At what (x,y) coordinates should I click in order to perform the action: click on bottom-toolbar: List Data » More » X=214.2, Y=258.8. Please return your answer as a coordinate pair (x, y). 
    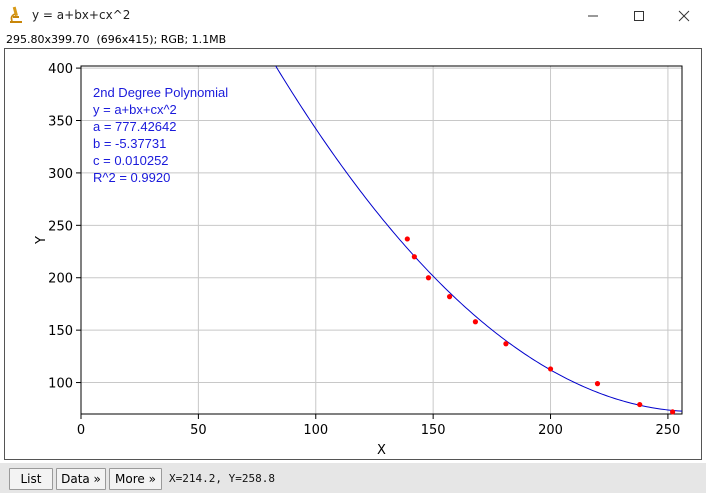
    Looking at the image, I should click on (353, 478).